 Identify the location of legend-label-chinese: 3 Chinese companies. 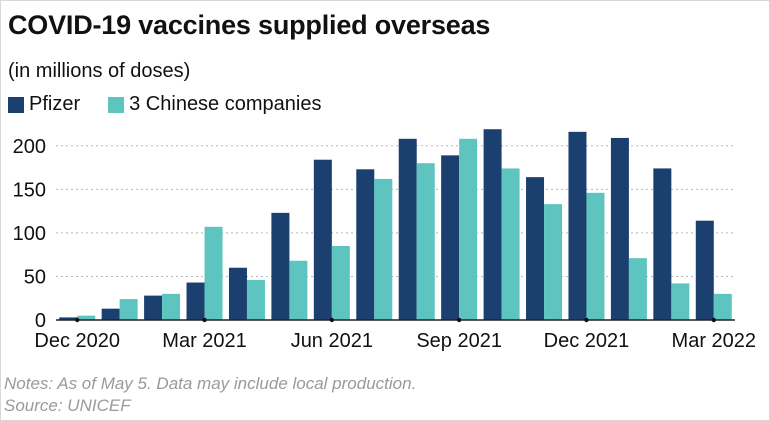
(225, 104).